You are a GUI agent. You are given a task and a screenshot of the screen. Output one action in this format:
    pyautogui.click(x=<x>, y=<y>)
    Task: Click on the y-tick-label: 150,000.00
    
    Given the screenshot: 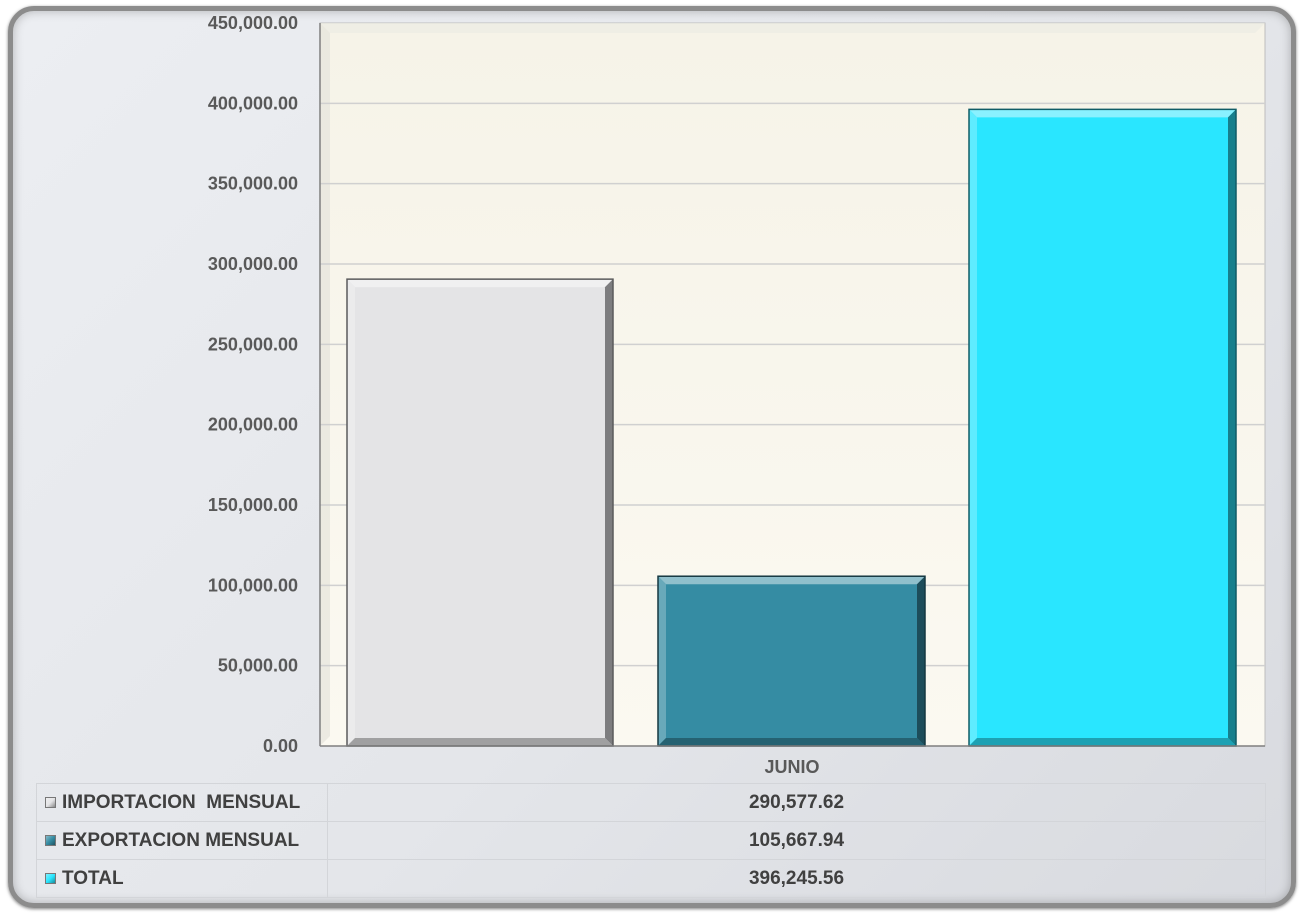 What is the action you would take?
    pyautogui.click(x=253, y=505)
    